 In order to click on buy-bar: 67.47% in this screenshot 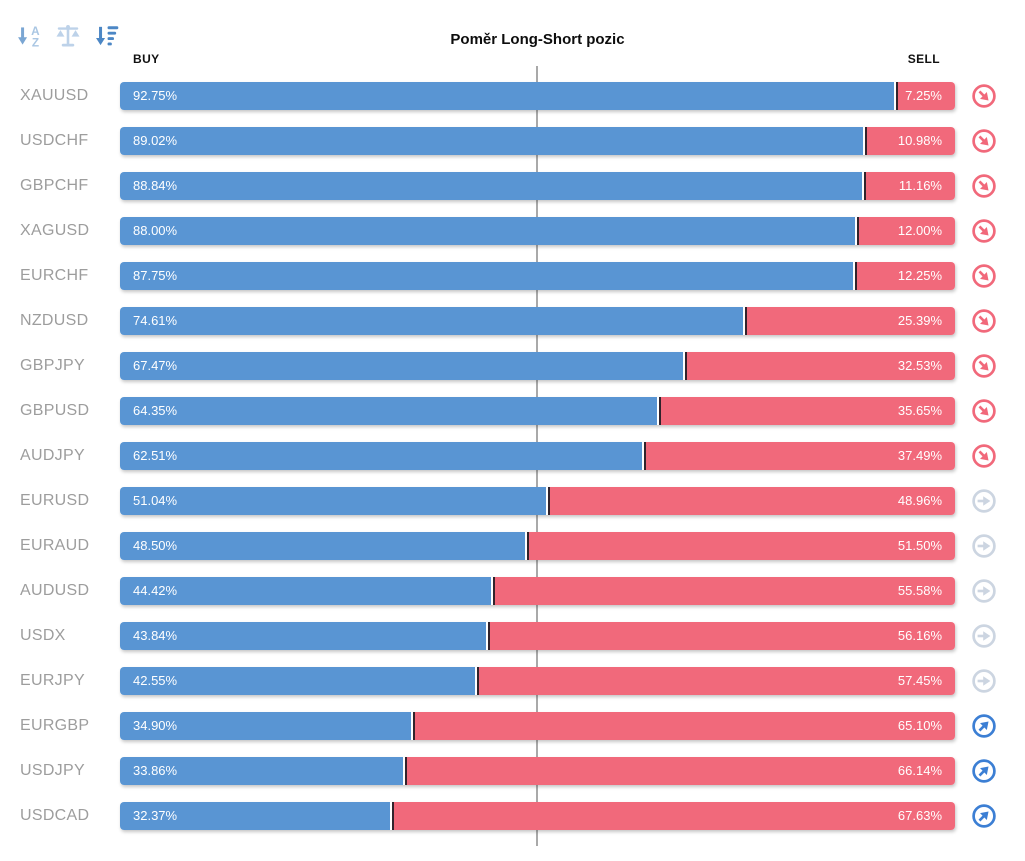, I will do `click(402, 365)`.